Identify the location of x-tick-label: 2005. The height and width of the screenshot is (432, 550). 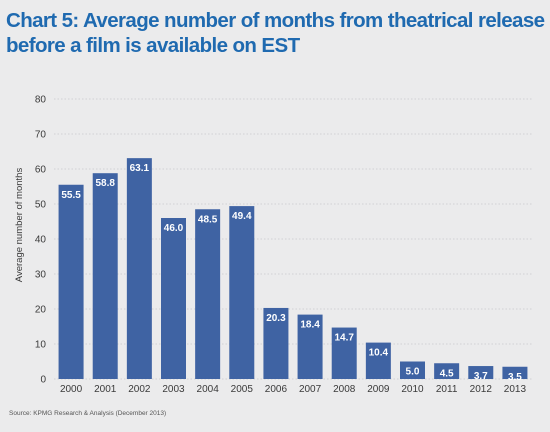
(242, 389).